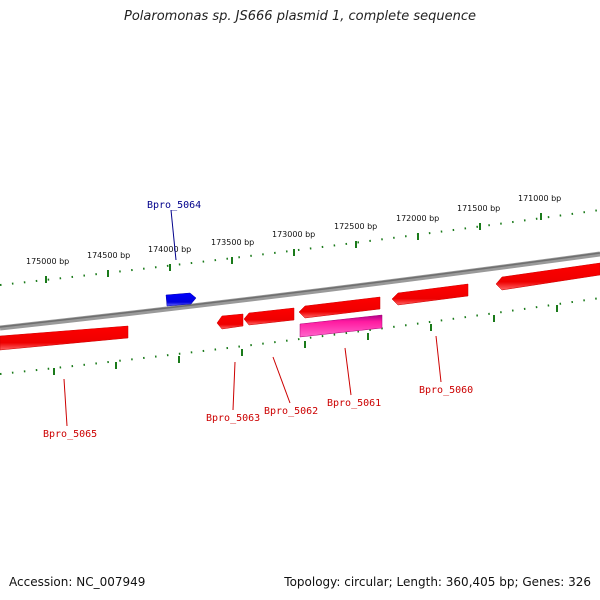  Describe the element at coordinates (341, 326) in the screenshot. I see `feature-magenta` at that location.